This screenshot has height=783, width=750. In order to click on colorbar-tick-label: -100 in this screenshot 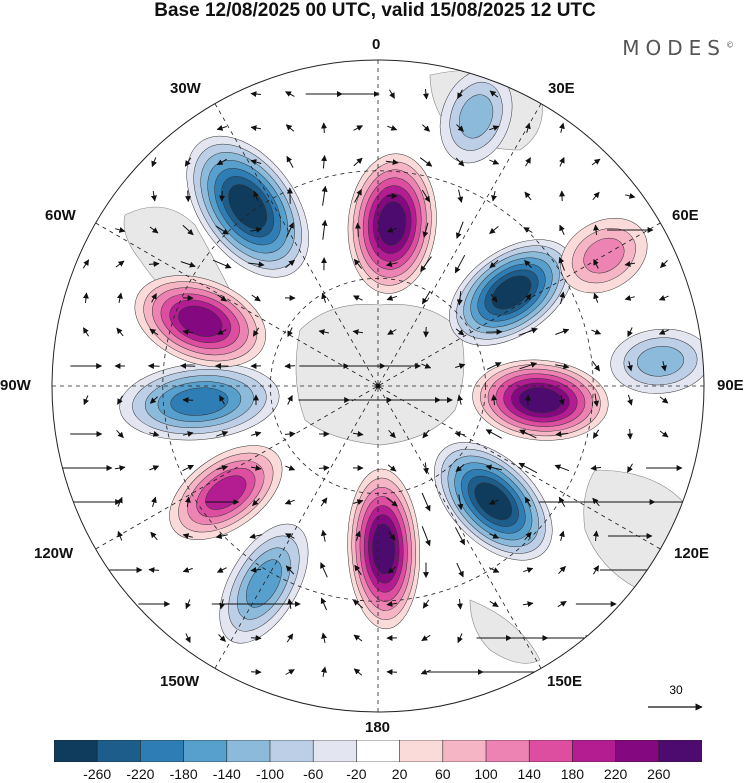, I will do `click(270, 774)`.